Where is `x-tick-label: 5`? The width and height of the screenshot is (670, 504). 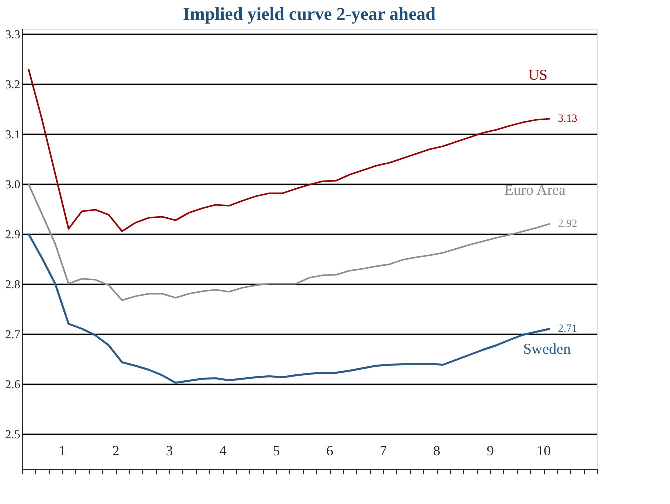
x-tick-label: 5 is located at coordinates (276, 452).